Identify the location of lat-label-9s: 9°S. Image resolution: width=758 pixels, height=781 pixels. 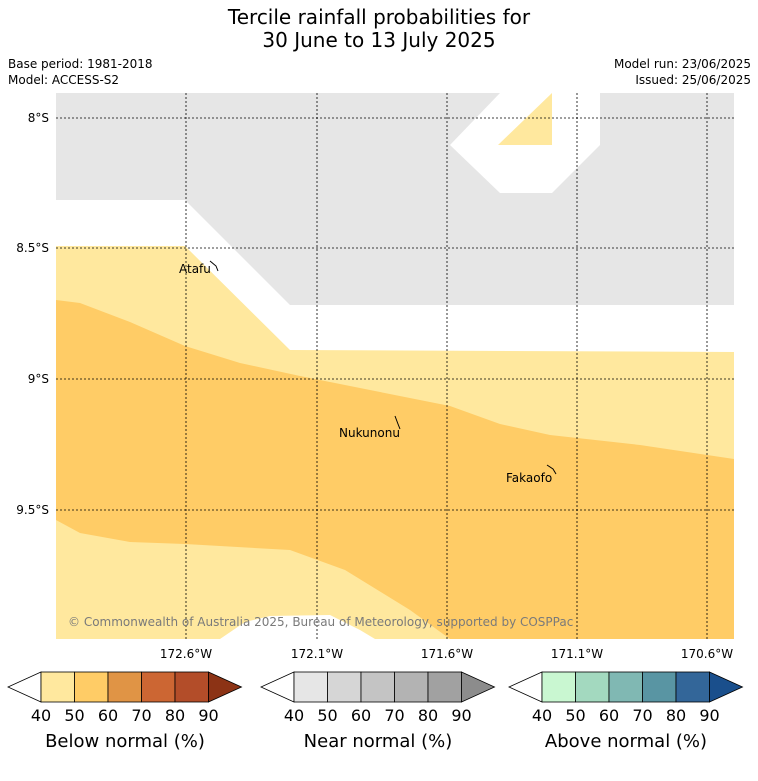
(38, 379).